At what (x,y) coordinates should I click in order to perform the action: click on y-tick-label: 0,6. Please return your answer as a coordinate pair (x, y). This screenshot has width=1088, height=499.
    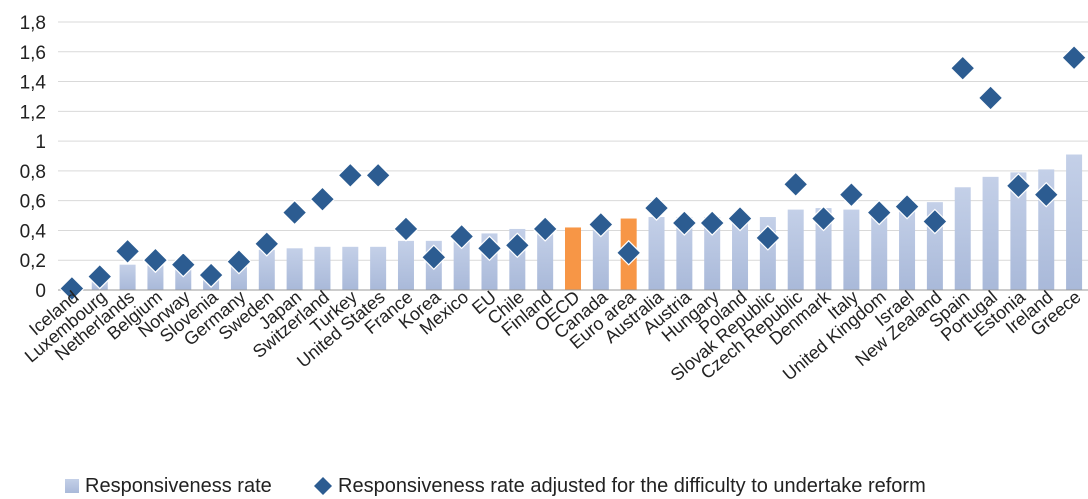
    Looking at the image, I should click on (33, 202).